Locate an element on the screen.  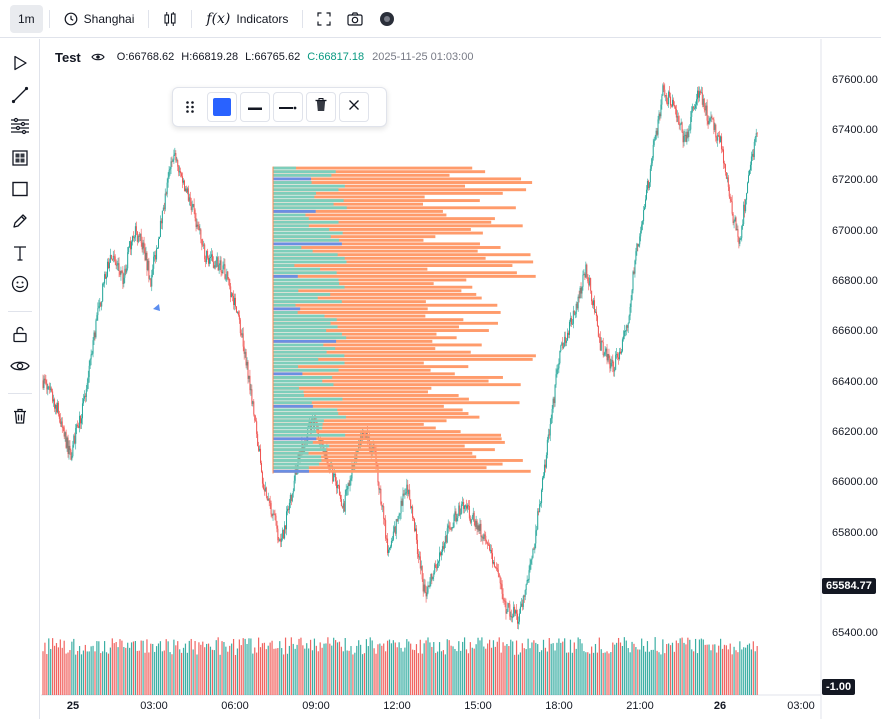
timezone-button: Shanghai is located at coordinates (99, 19).